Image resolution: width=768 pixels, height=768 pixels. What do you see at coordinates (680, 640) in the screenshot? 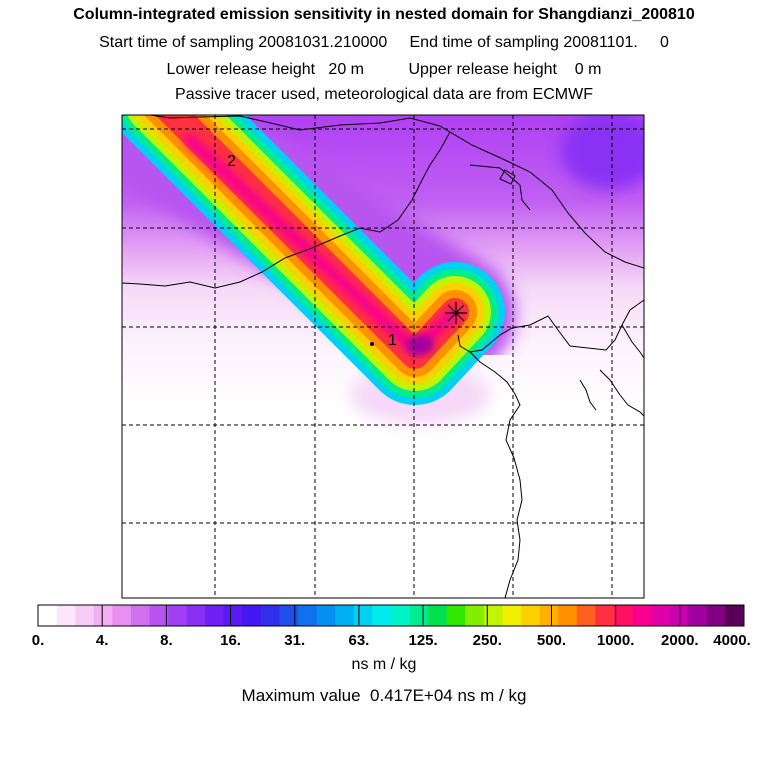
I see `colorbar-tick-label: 2000.` at bounding box center [680, 640].